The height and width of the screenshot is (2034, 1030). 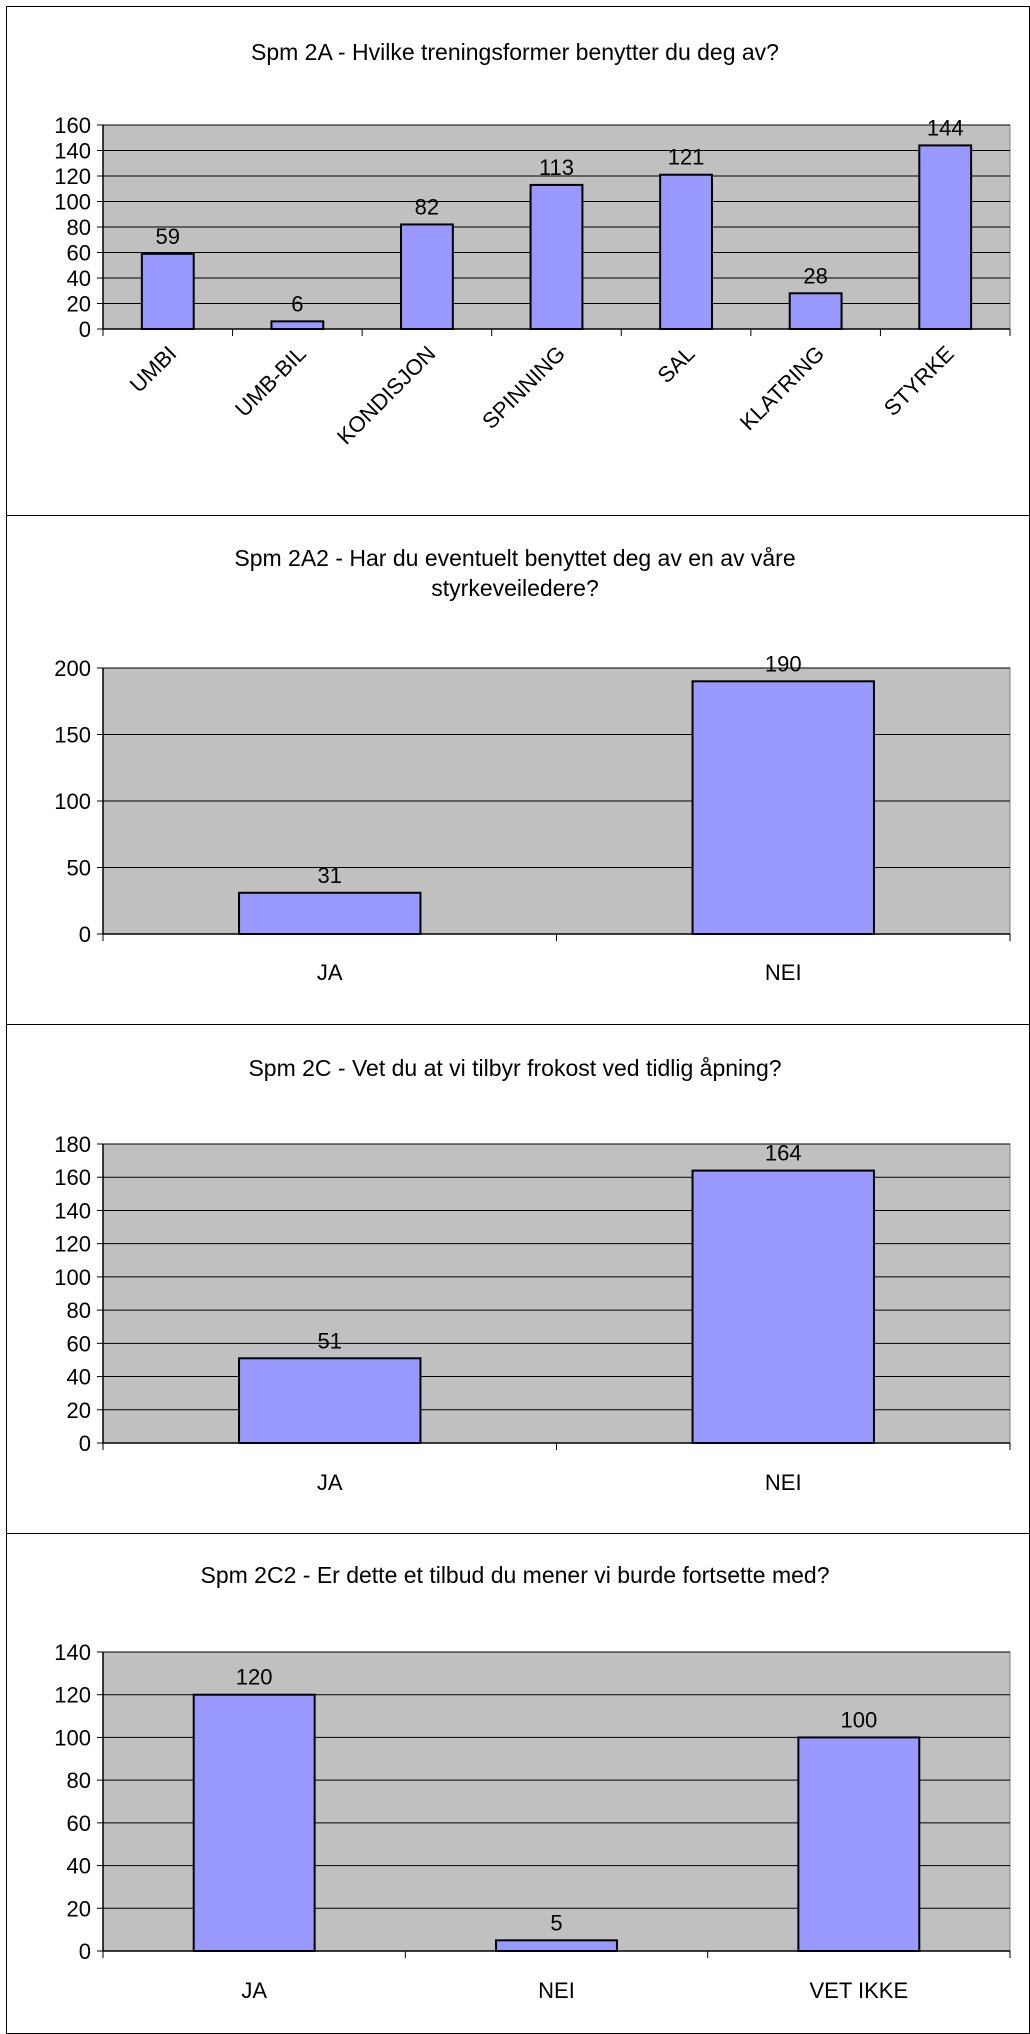 I want to click on bar-klatring, so click(x=815, y=311).